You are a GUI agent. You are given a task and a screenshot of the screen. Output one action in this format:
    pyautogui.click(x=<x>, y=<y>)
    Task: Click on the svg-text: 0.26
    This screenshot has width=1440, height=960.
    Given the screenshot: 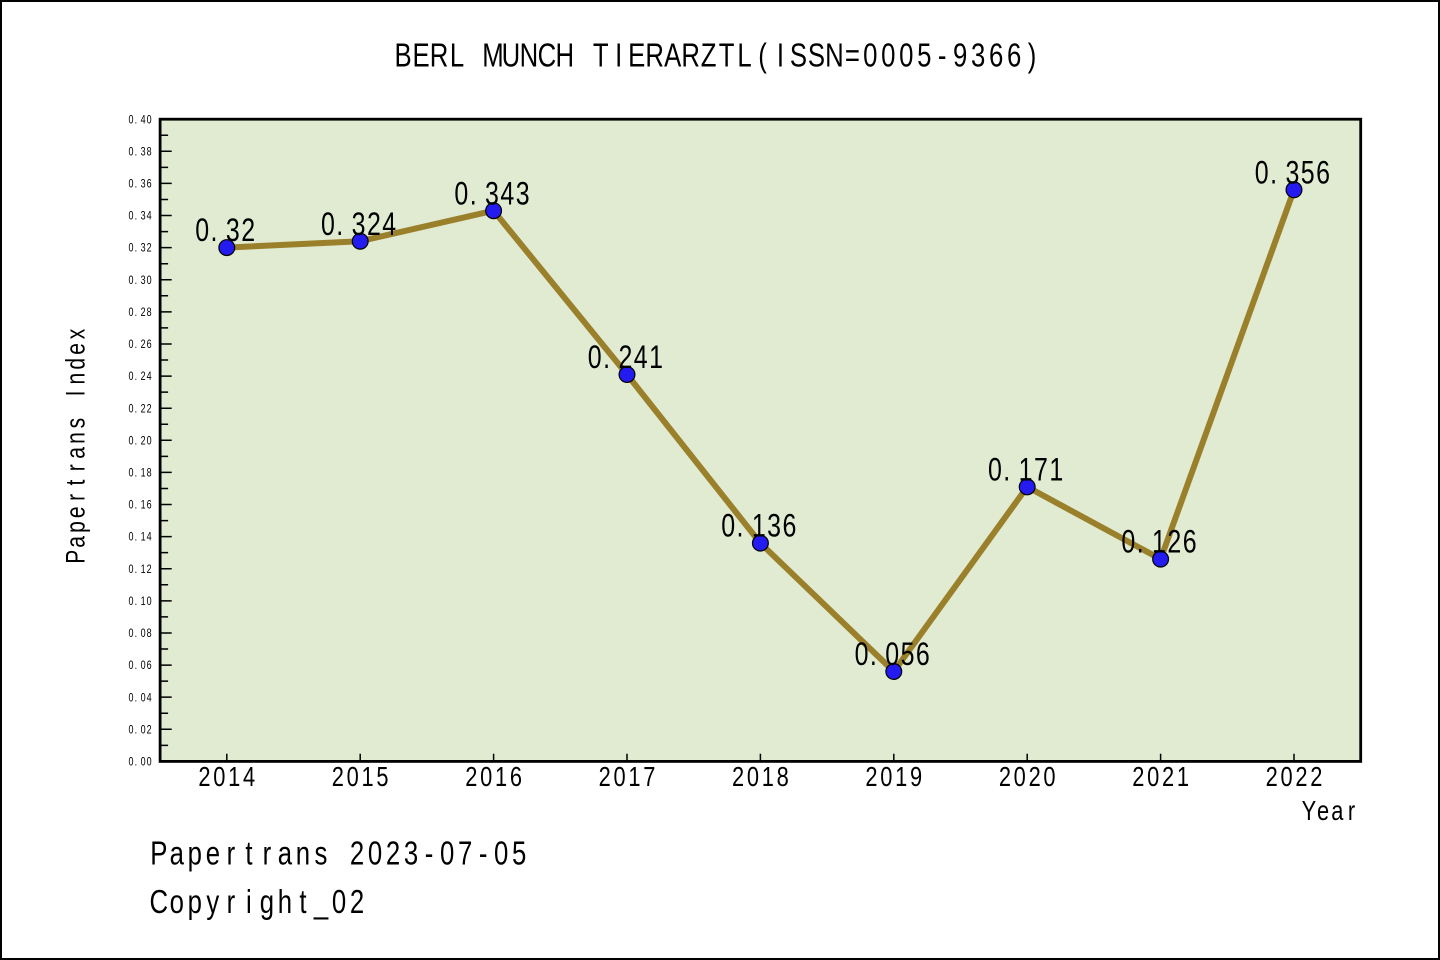 What is the action you would take?
    pyautogui.click(x=140, y=345)
    